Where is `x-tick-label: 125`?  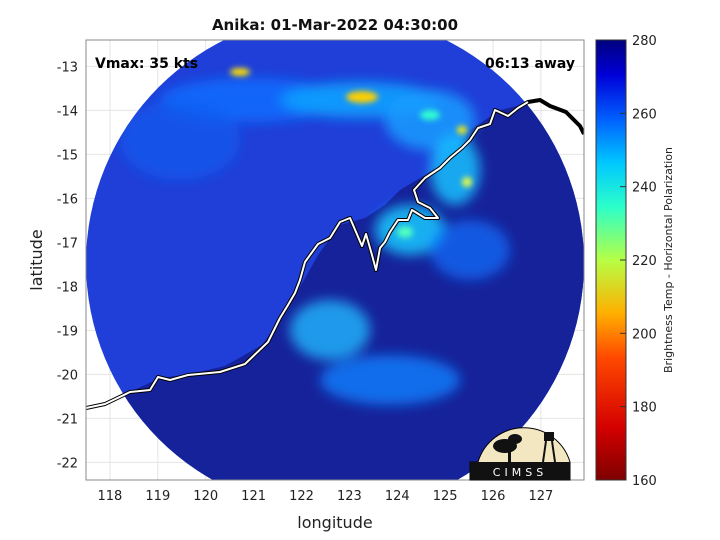
x-tick-label: 125 is located at coordinates (445, 496).